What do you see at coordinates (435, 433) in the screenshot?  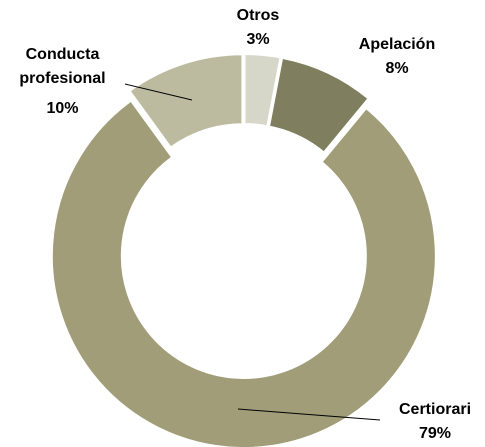 I see `value-label: 79%` at bounding box center [435, 433].